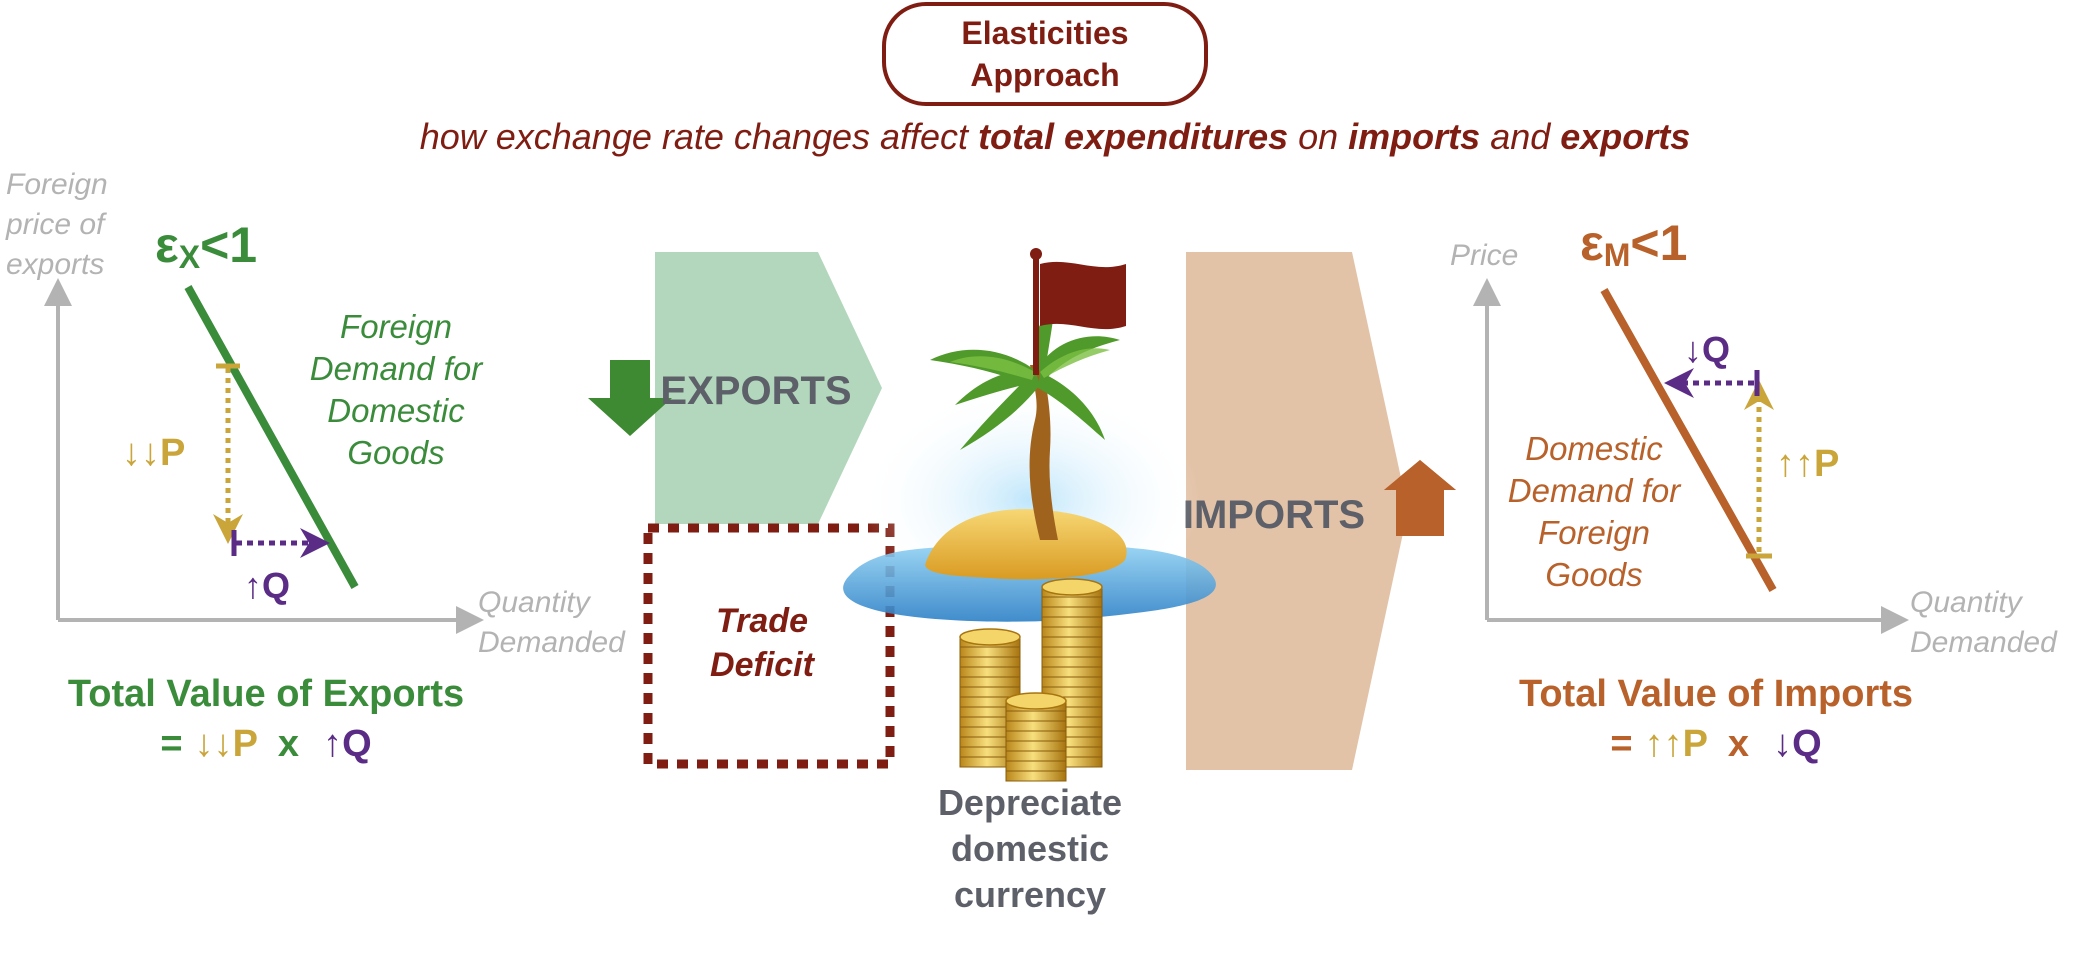  I want to click on down-arrow-icon, so click(630, 398).